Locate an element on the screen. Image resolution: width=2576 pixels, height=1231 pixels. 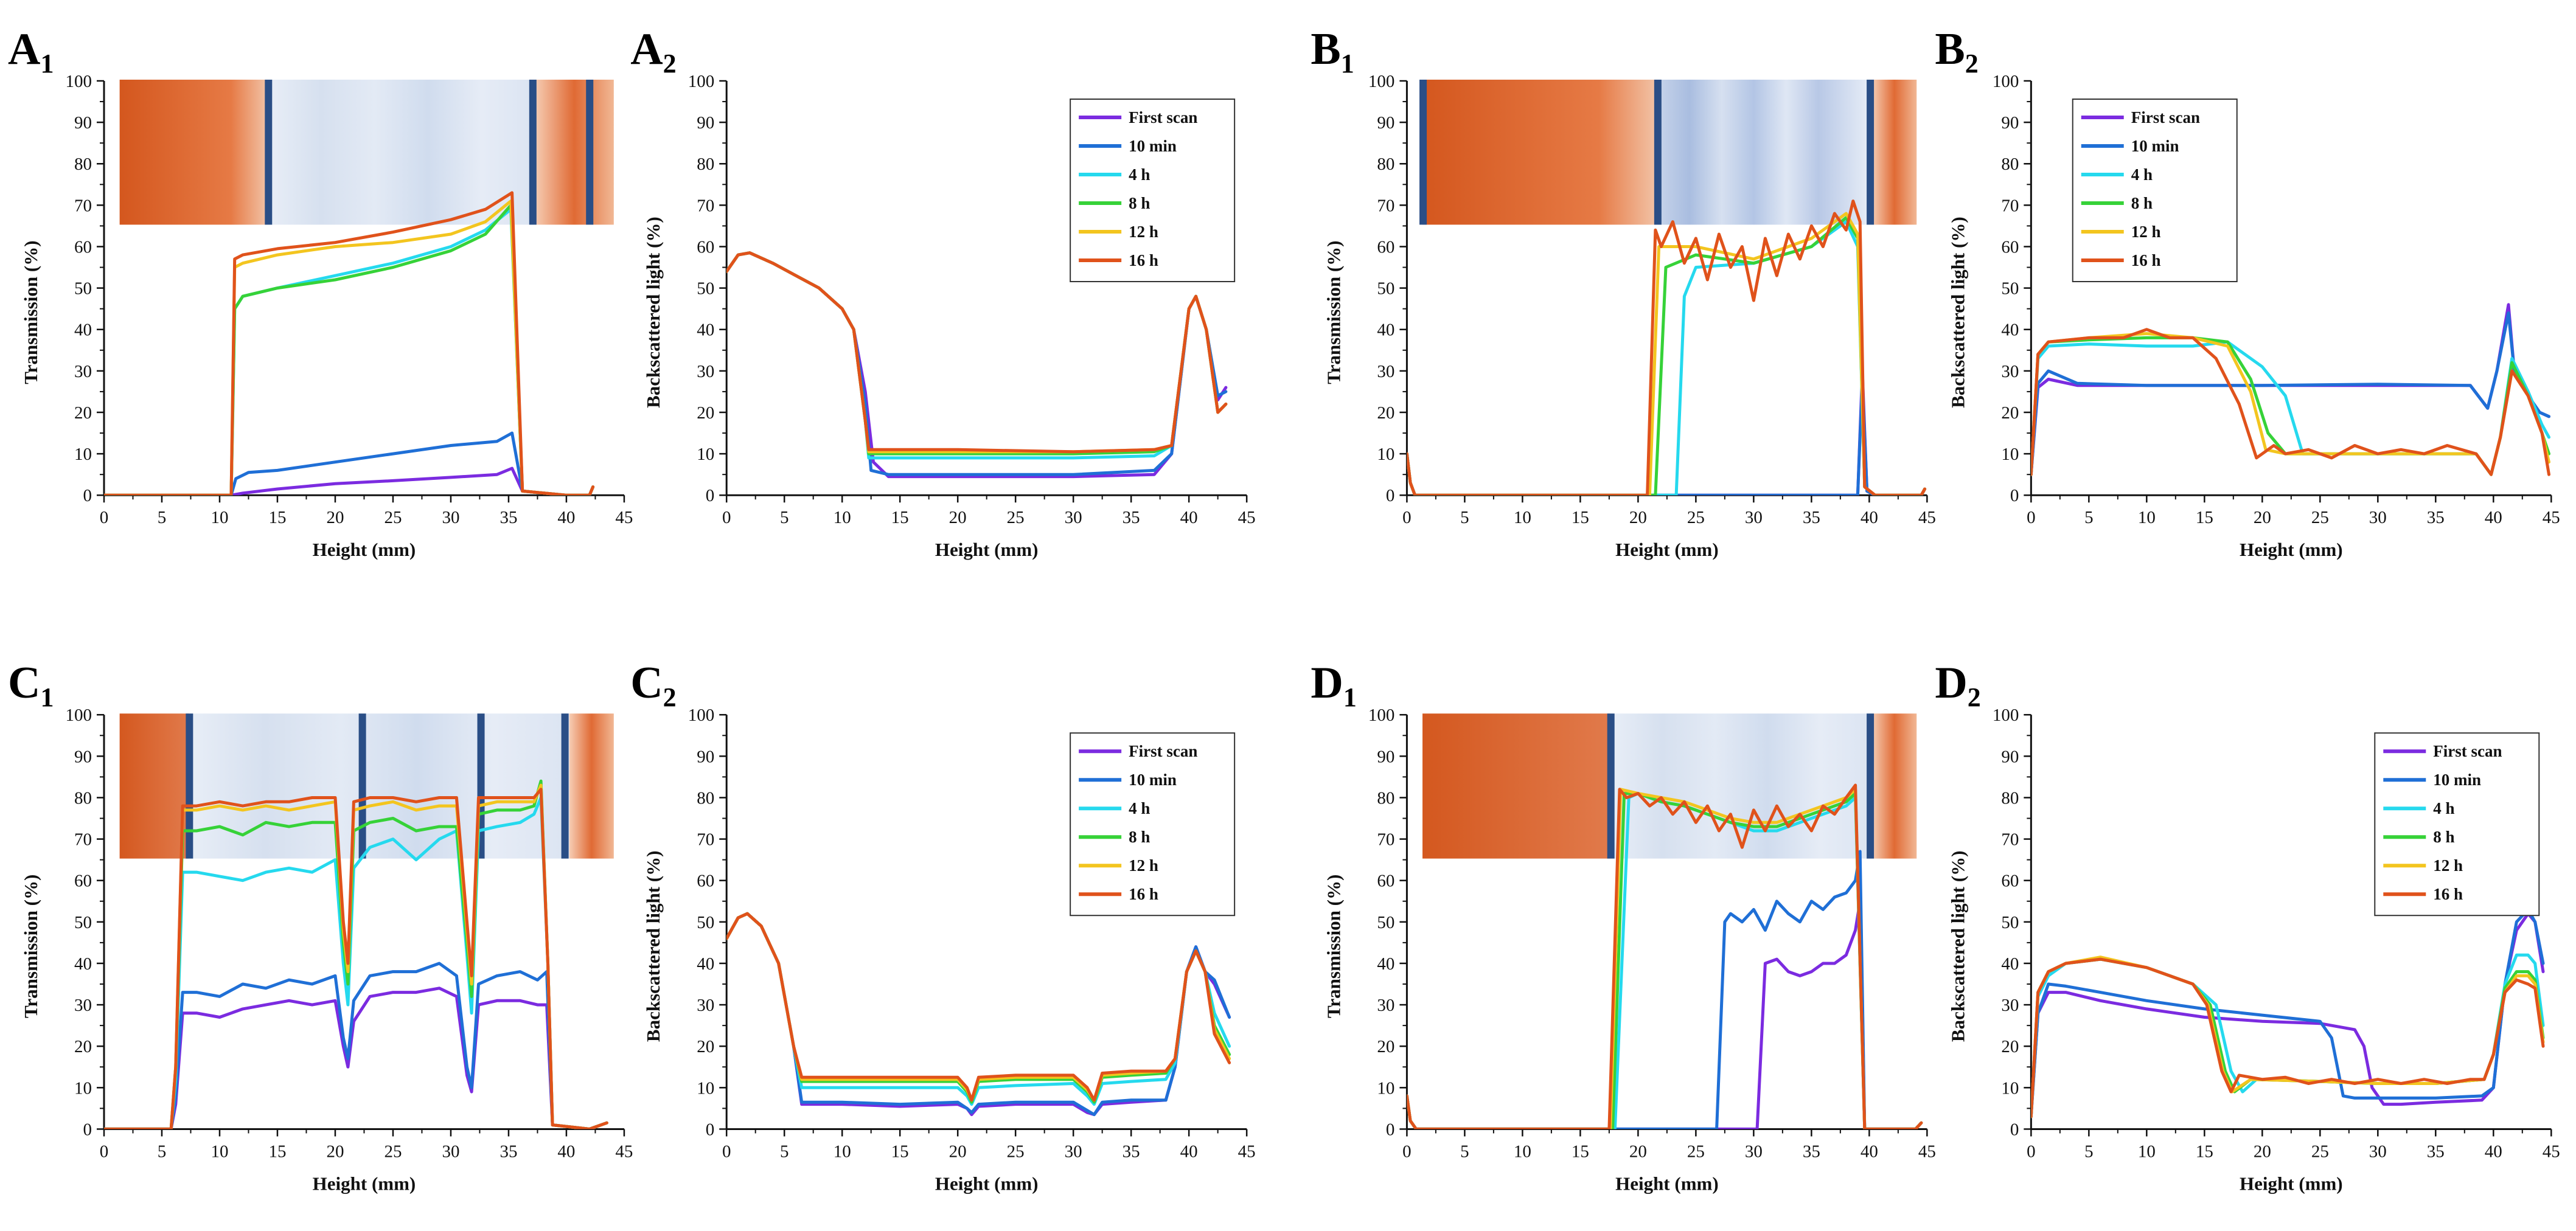
x-tick-label: 15 is located at coordinates (900, 517).